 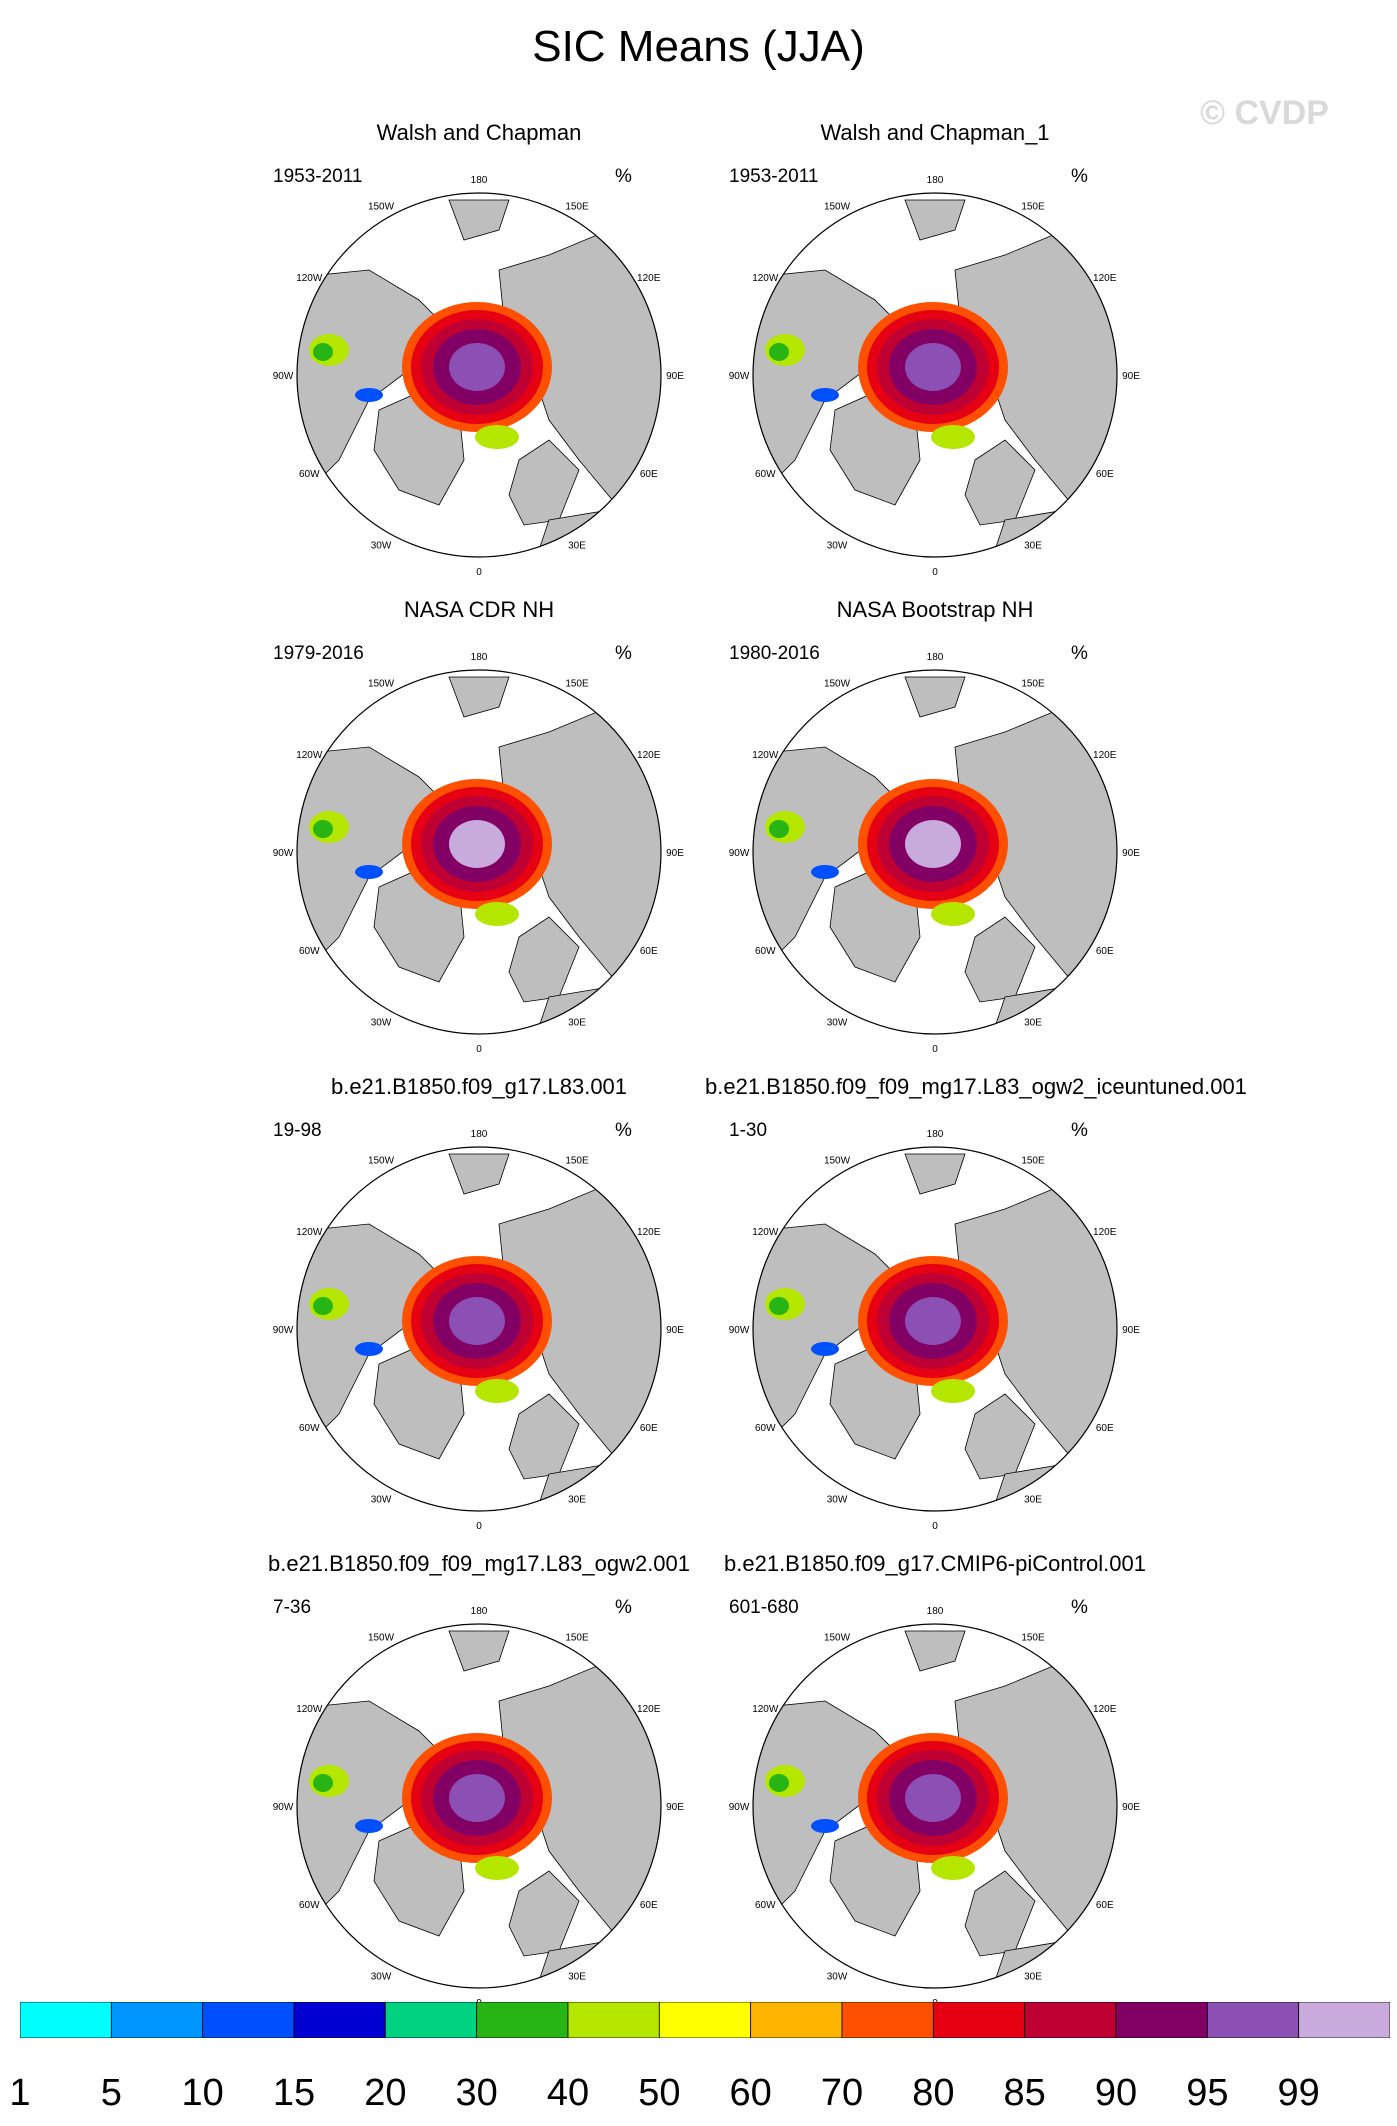 What do you see at coordinates (750, 2093) in the screenshot?
I see `colorbar-tick-label: 60` at bounding box center [750, 2093].